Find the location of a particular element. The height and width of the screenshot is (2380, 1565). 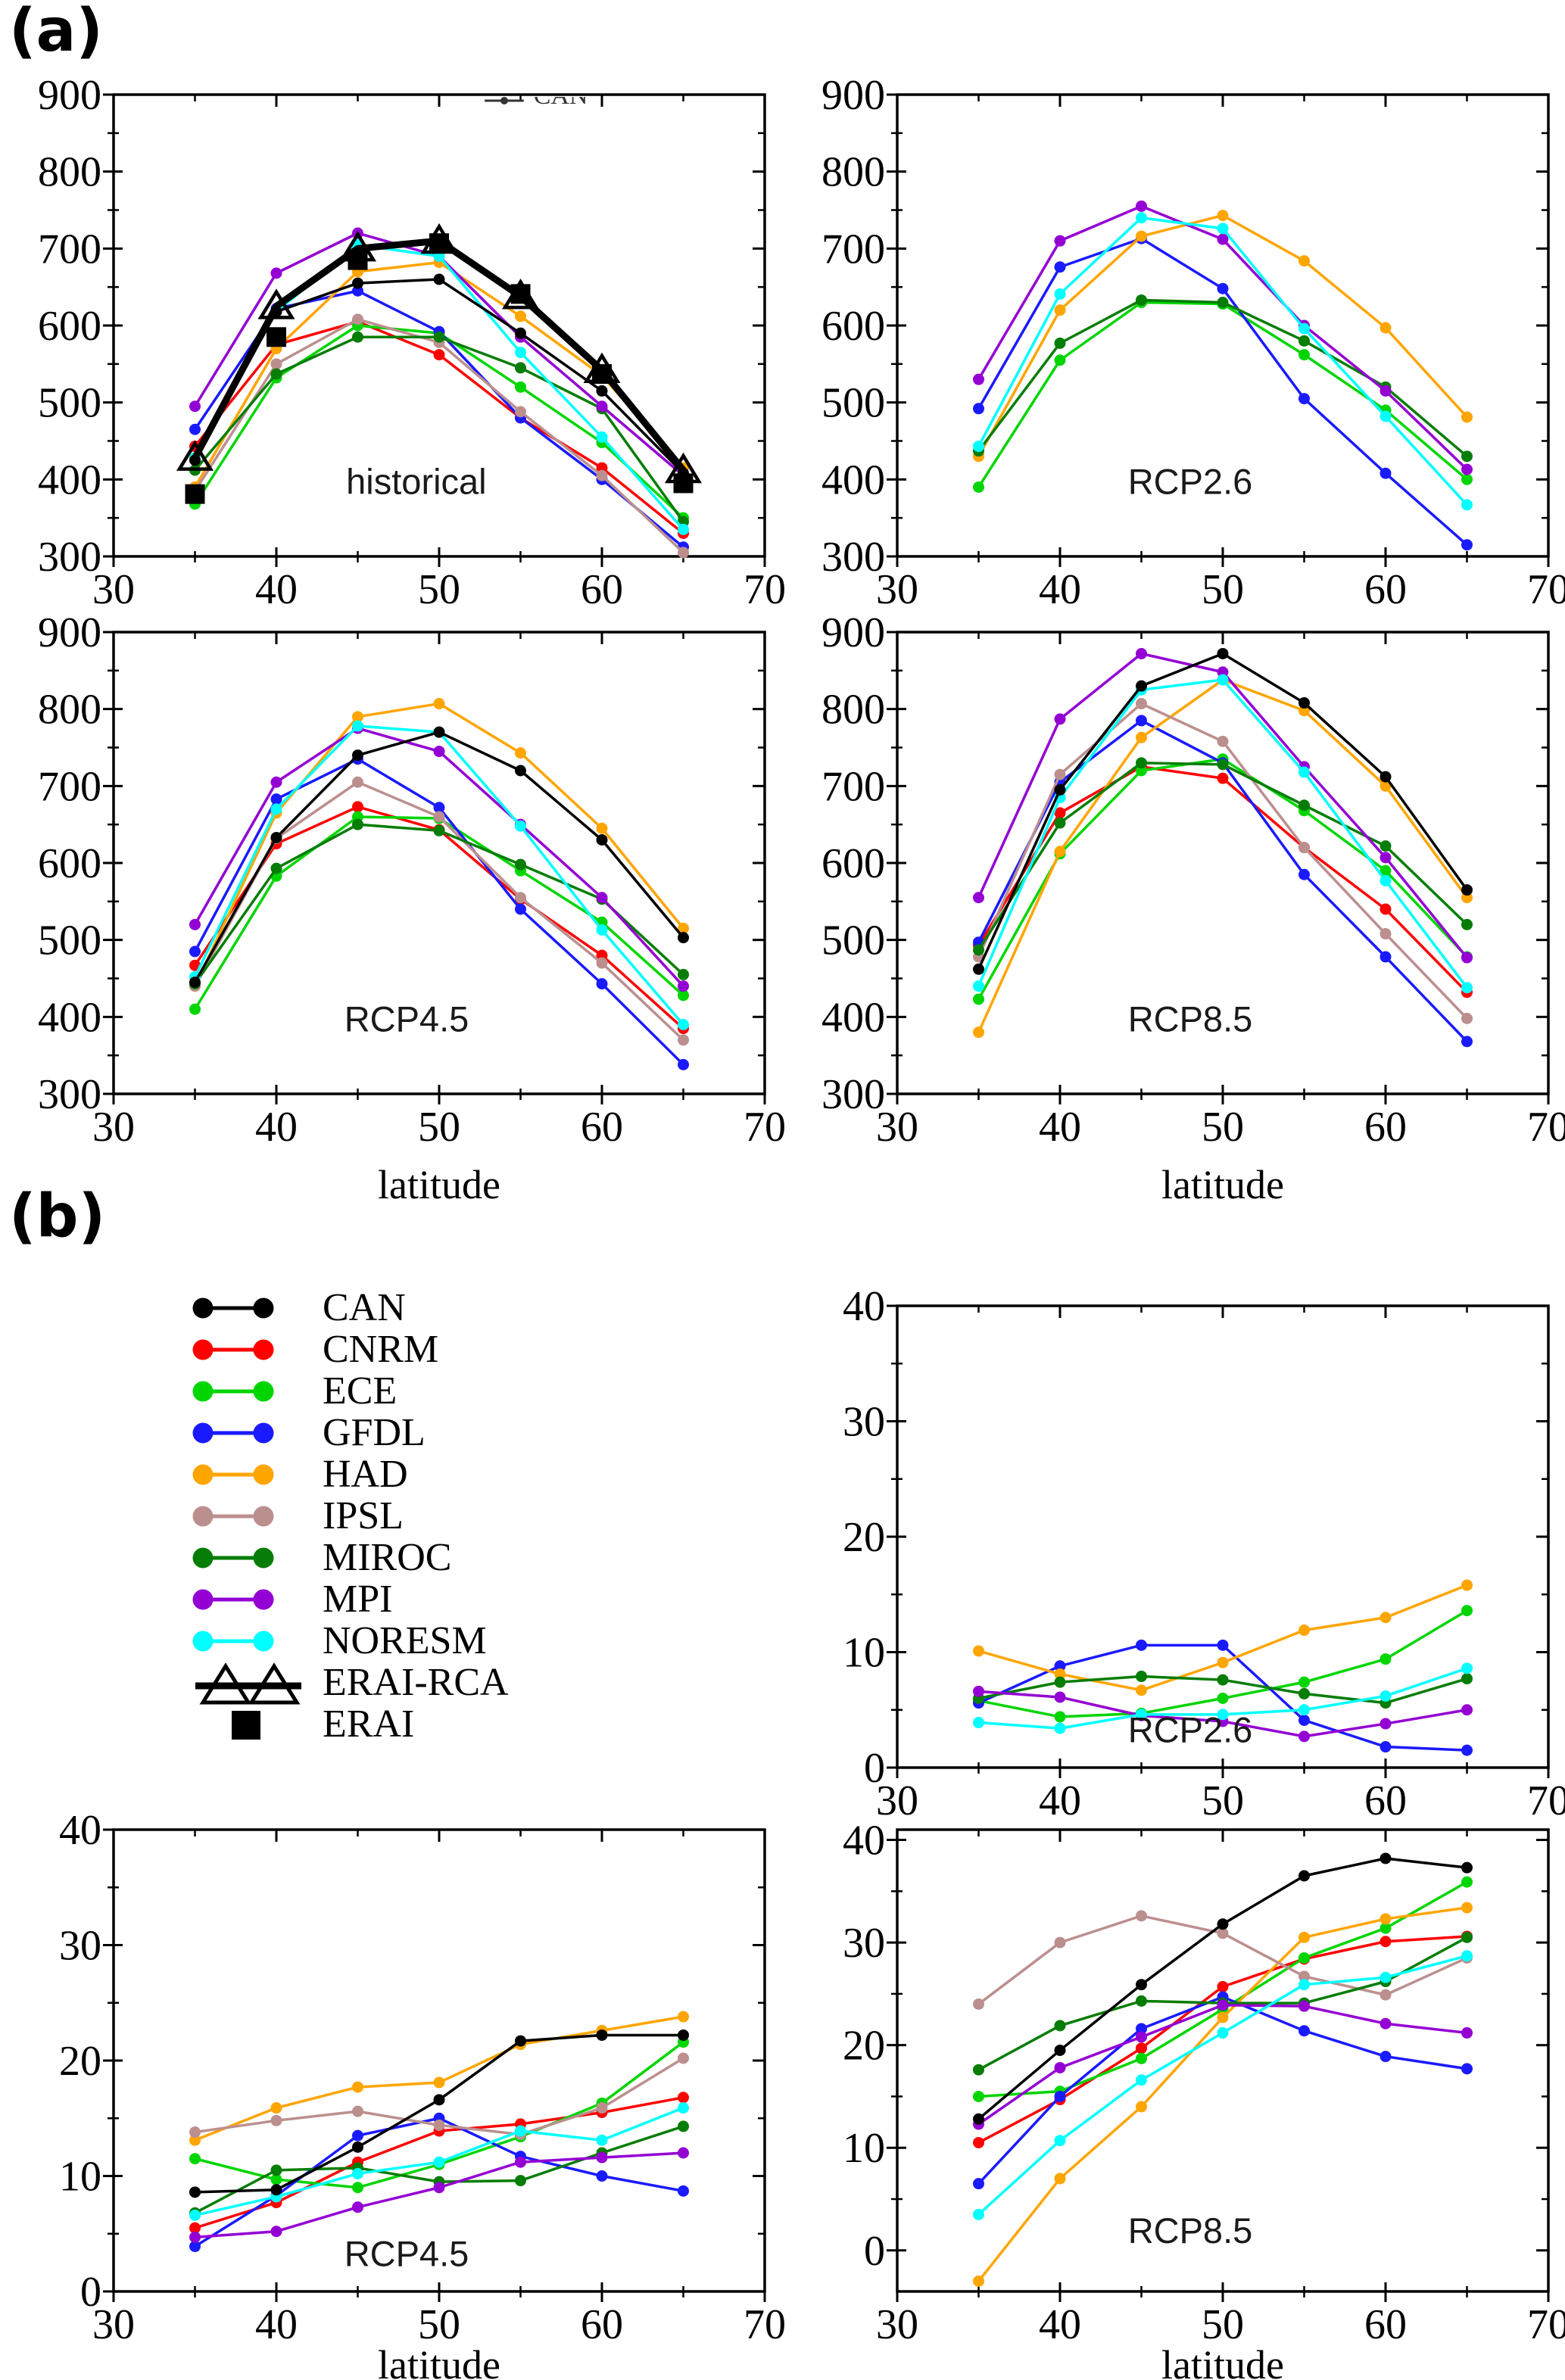

triangle-line-icon is located at coordinates (248, 1683).